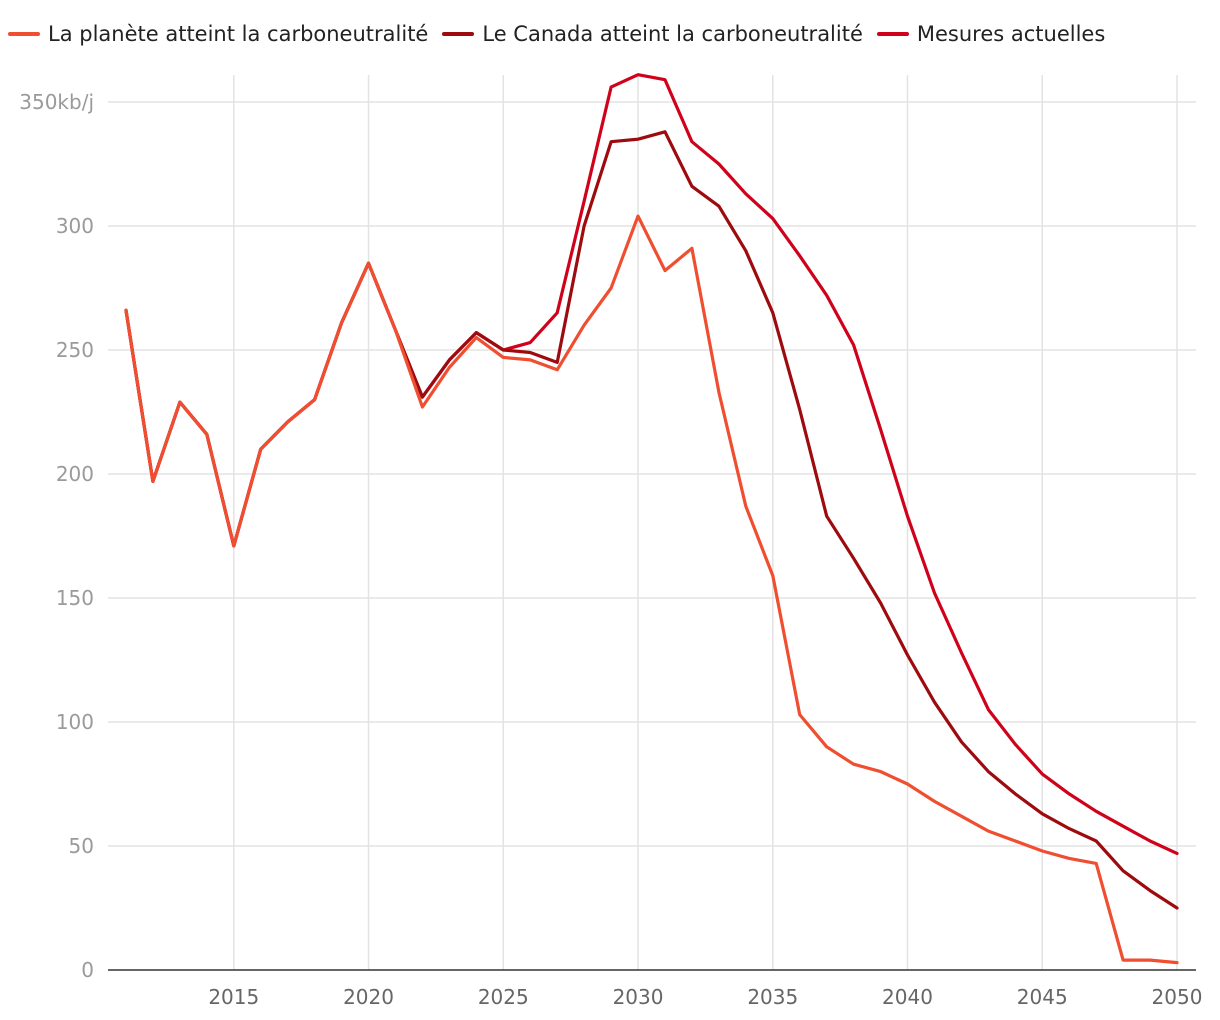  Describe the element at coordinates (87, 970) in the screenshot. I see `y-tick-label-0: 0` at that location.